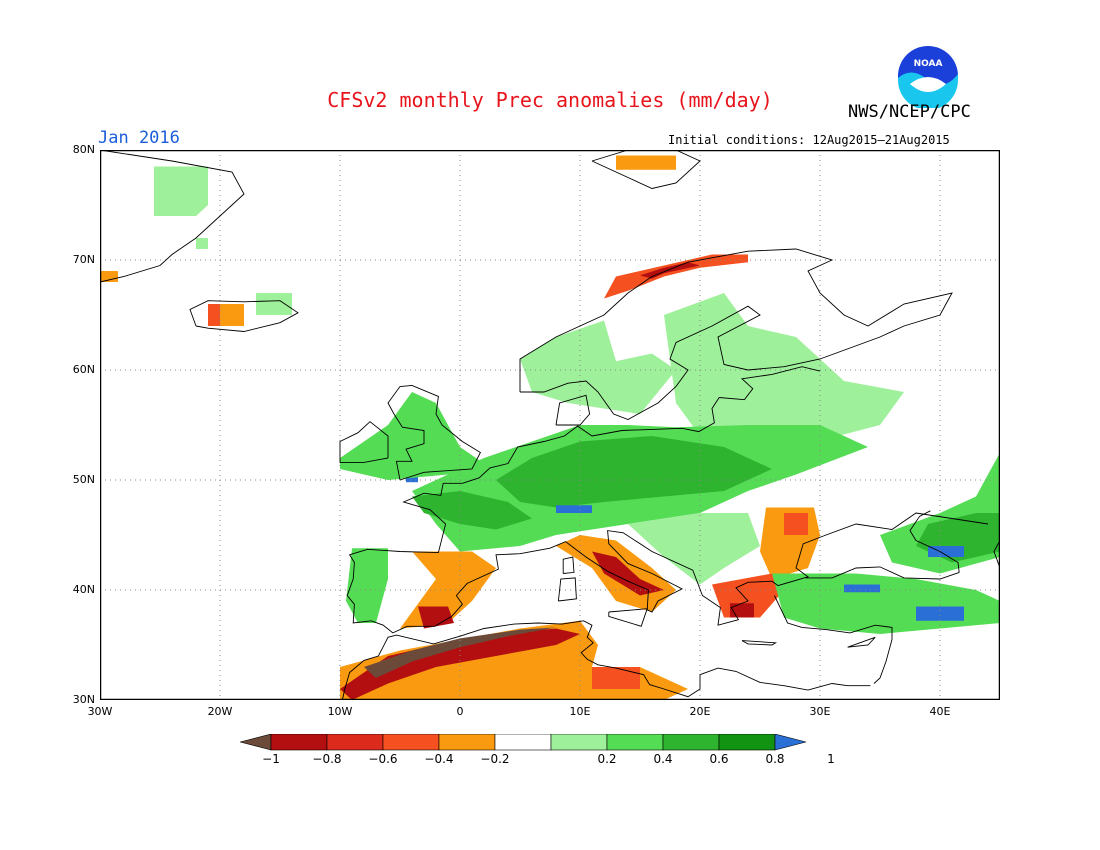 The height and width of the screenshot is (850, 1100). I want to click on anomaly-region-iceland-e, so click(274, 304).